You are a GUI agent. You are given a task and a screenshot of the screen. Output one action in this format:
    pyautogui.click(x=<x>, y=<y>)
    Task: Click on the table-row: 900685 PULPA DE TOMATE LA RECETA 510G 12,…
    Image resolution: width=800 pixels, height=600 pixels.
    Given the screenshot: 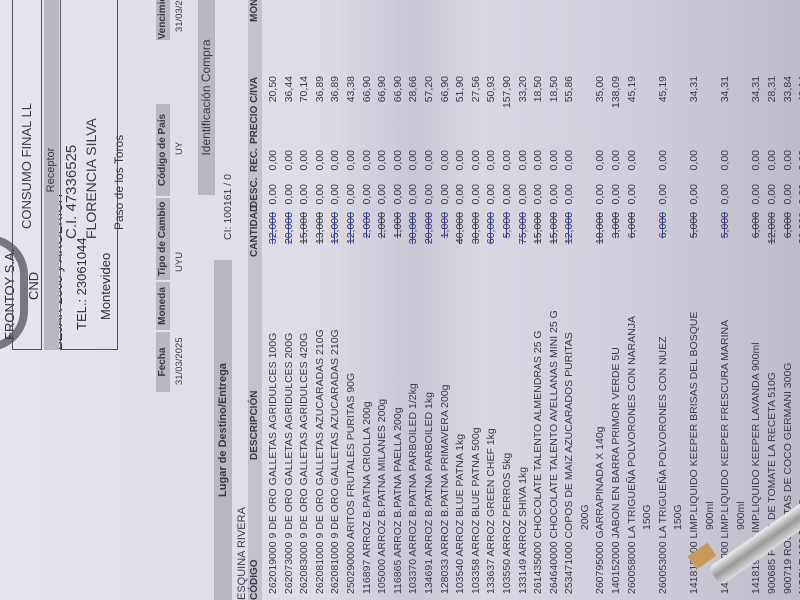 What is the action you would take?
    pyautogui.click(x=773, y=300)
    